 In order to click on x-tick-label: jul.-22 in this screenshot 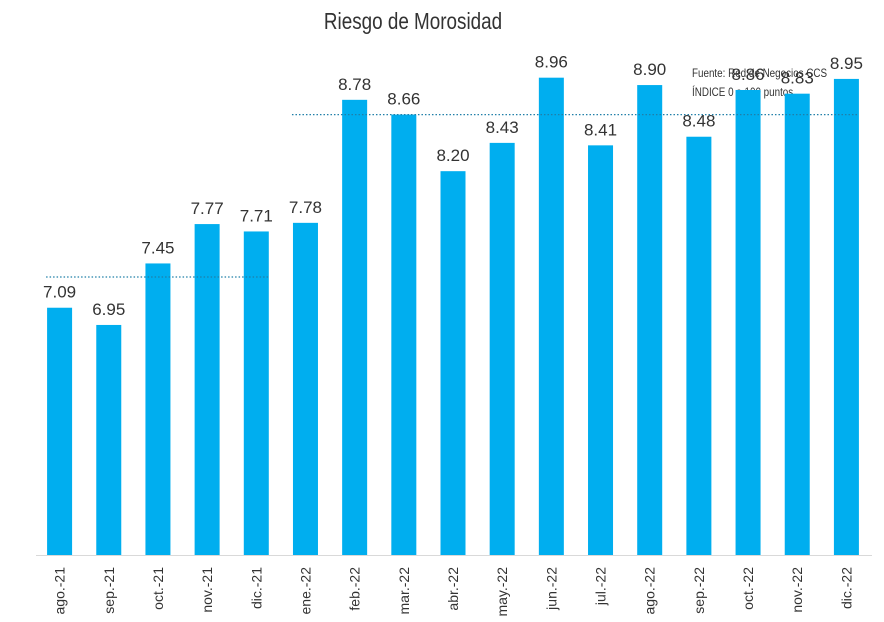, I will do `click(601, 586)`.